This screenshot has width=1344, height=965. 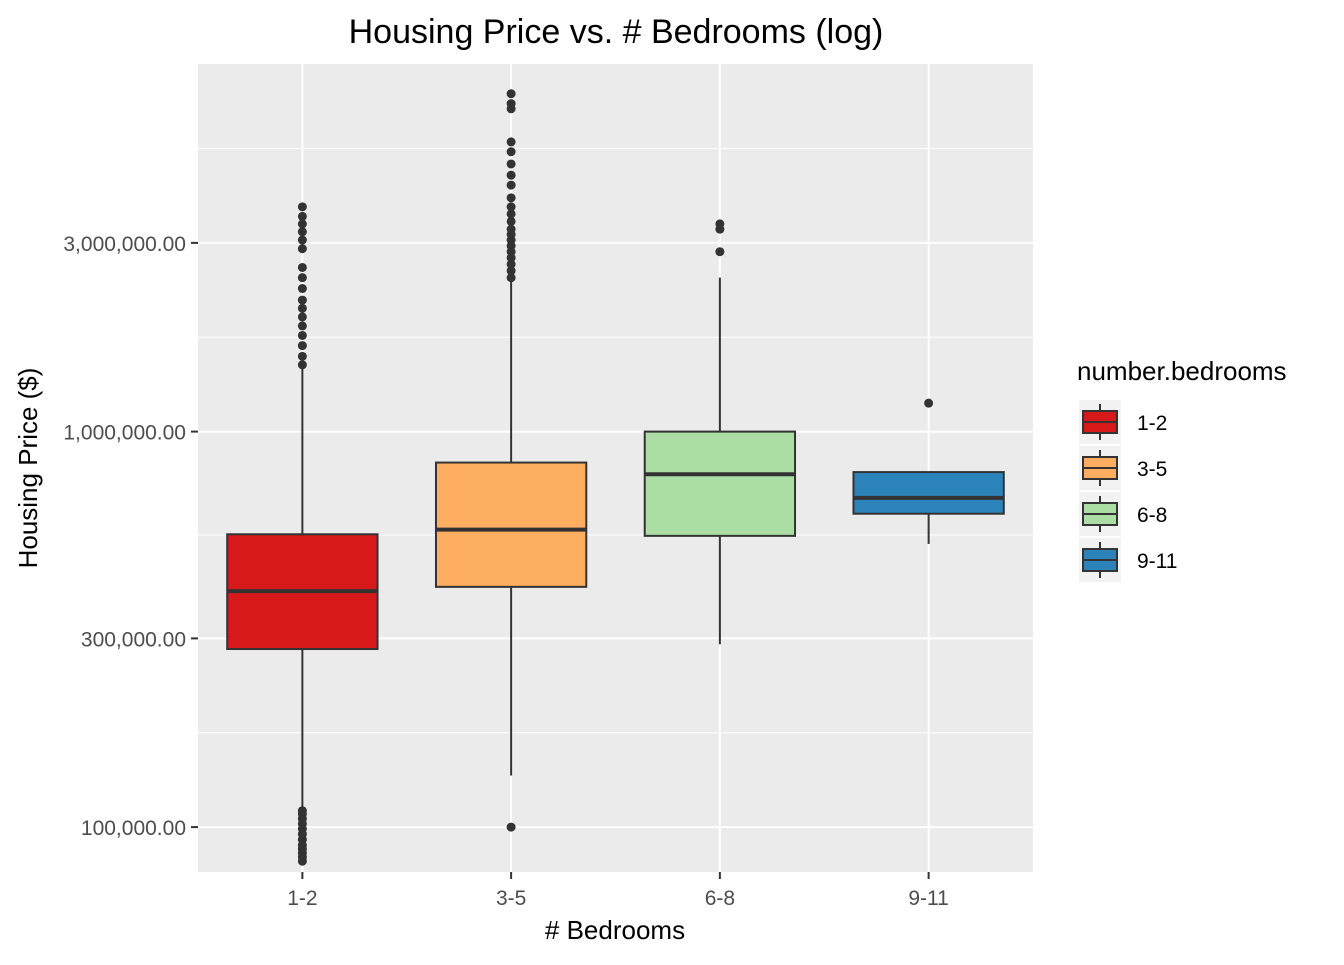 I want to click on x-tick-label: 3-5, so click(x=511, y=898).